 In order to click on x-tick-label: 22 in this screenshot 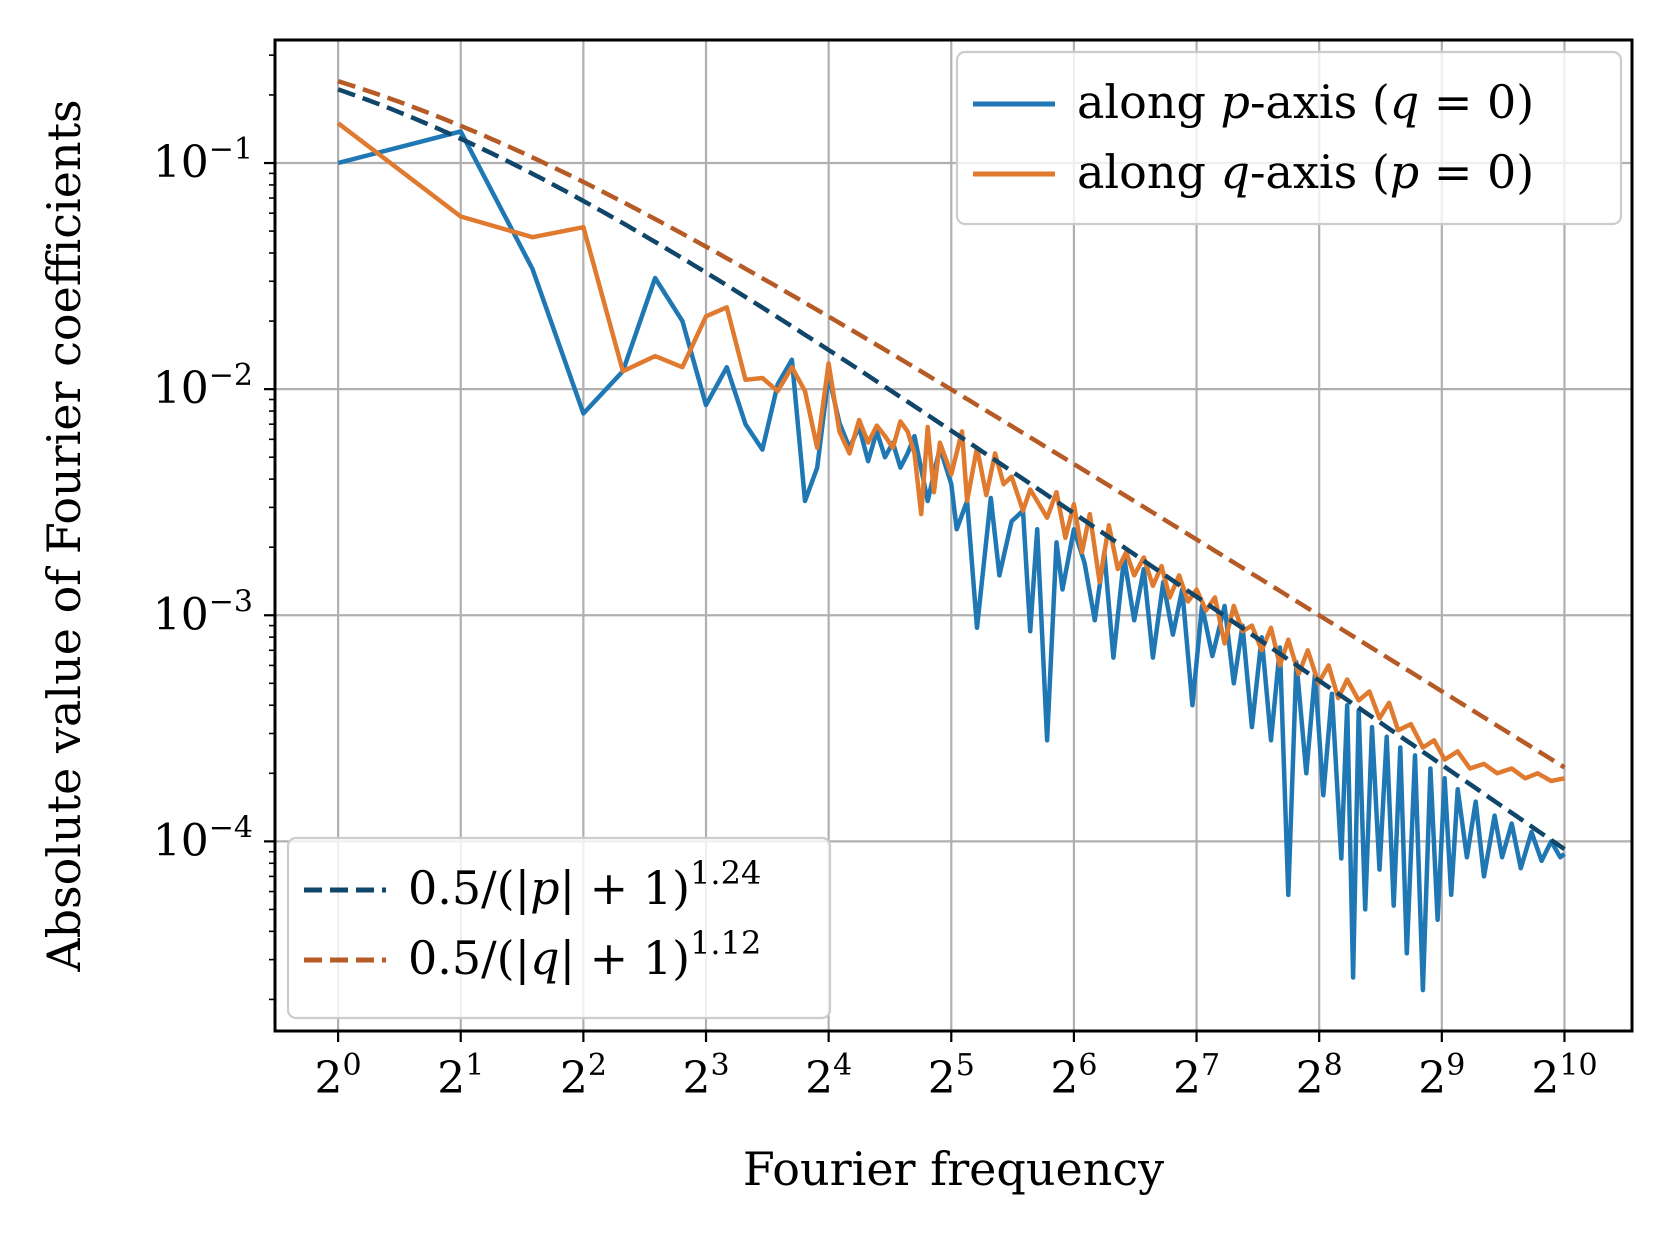, I will do `click(583, 1076)`.